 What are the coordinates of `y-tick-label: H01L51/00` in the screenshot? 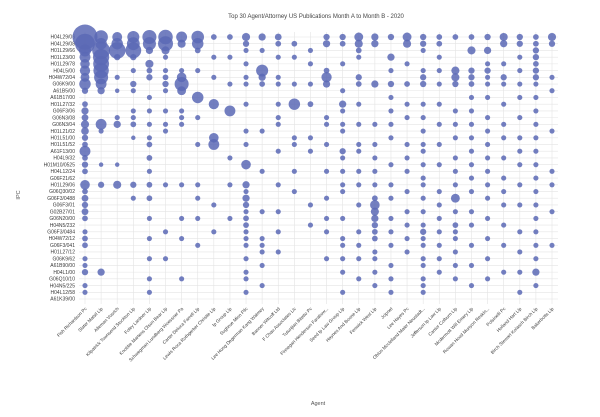 It's located at (63, 138).